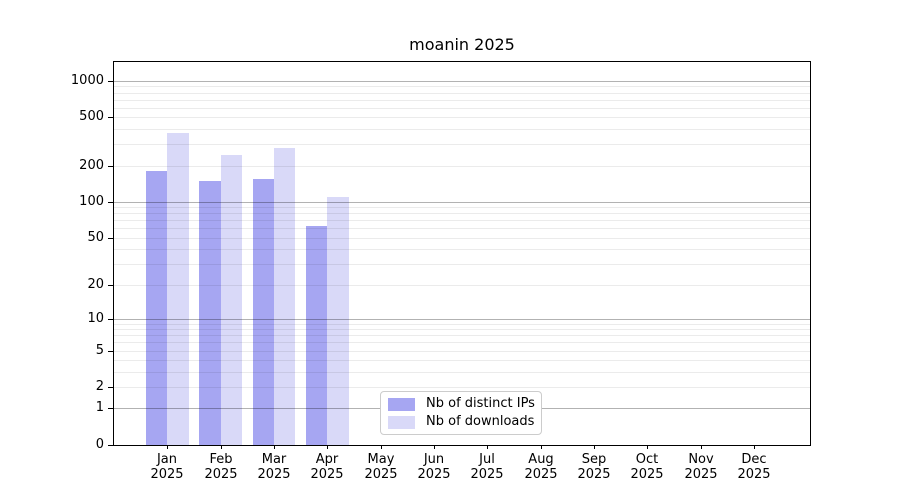  What do you see at coordinates (461, 413) in the screenshot?
I see `legend: Nb of distinct IPs Nb of downloads` at bounding box center [461, 413].